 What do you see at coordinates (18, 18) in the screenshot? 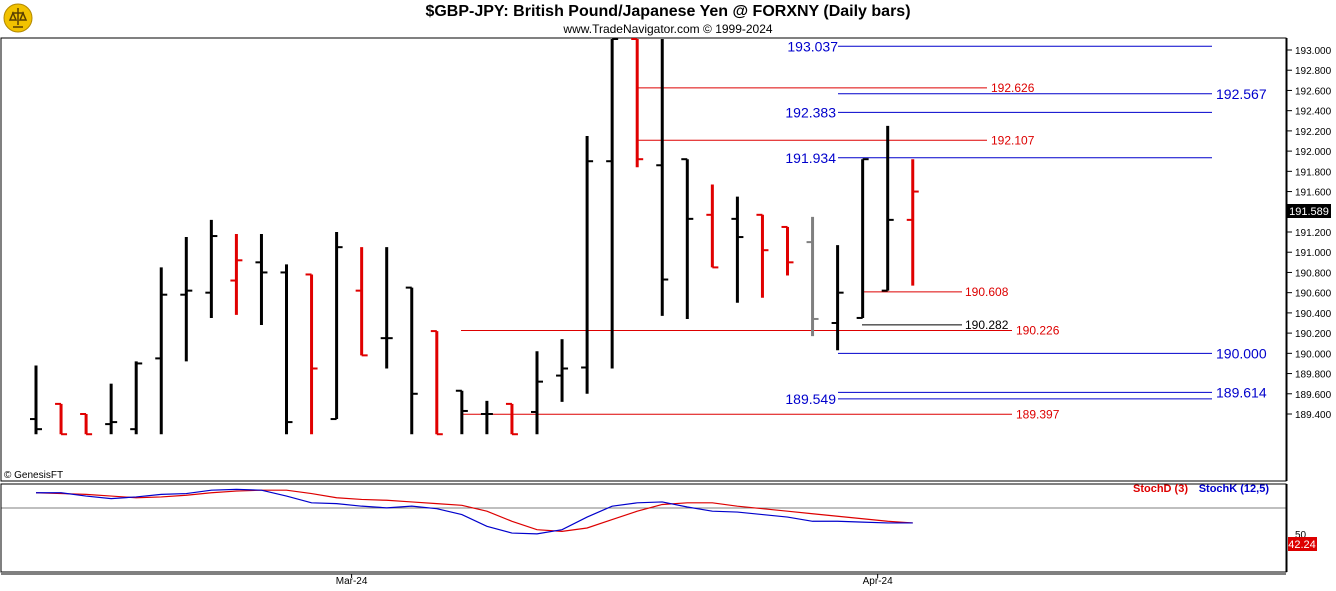
I see `genesis-logo` at bounding box center [18, 18].